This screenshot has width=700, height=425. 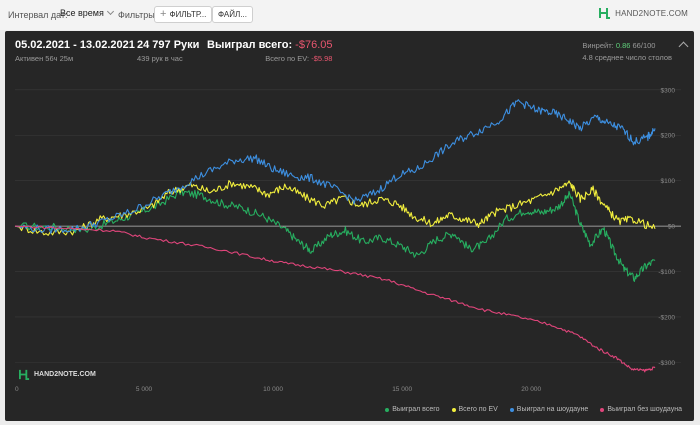 I want to click on legend-dot-total, so click(x=387, y=409).